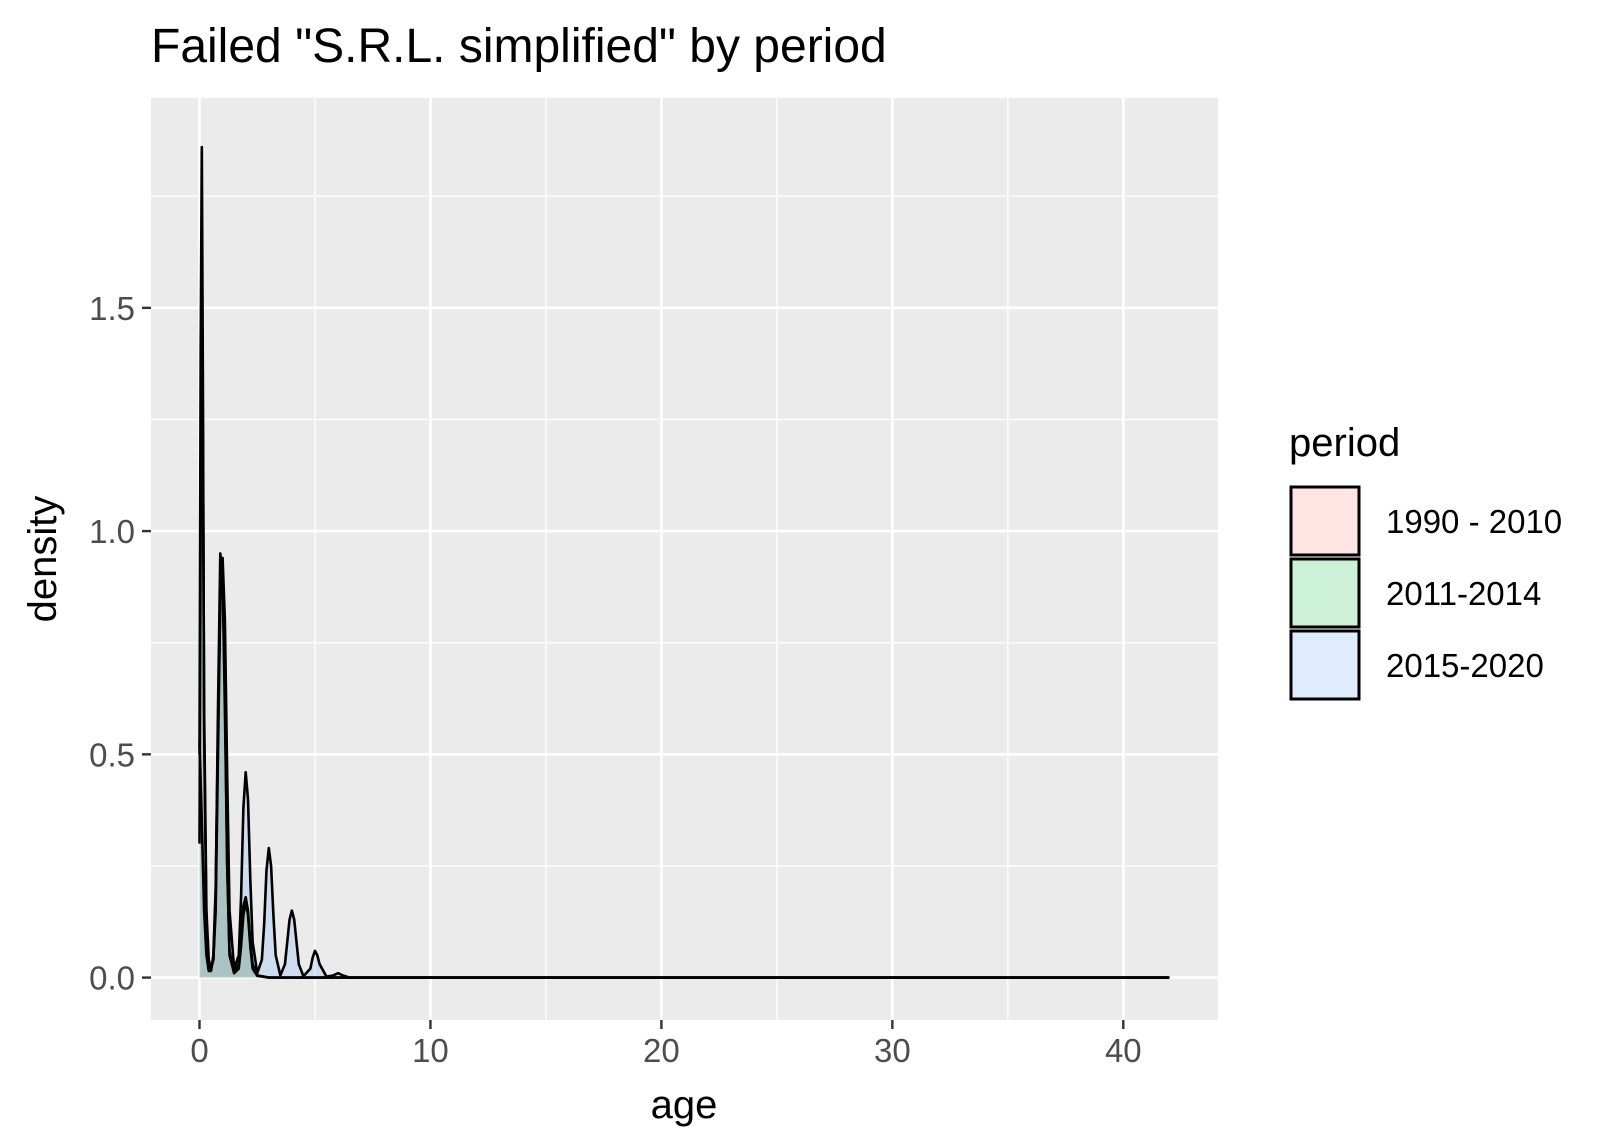 The height and width of the screenshot is (1140, 1612). Describe the element at coordinates (199, 1050) in the screenshot. I see `x-tick-label: 0` at that location.